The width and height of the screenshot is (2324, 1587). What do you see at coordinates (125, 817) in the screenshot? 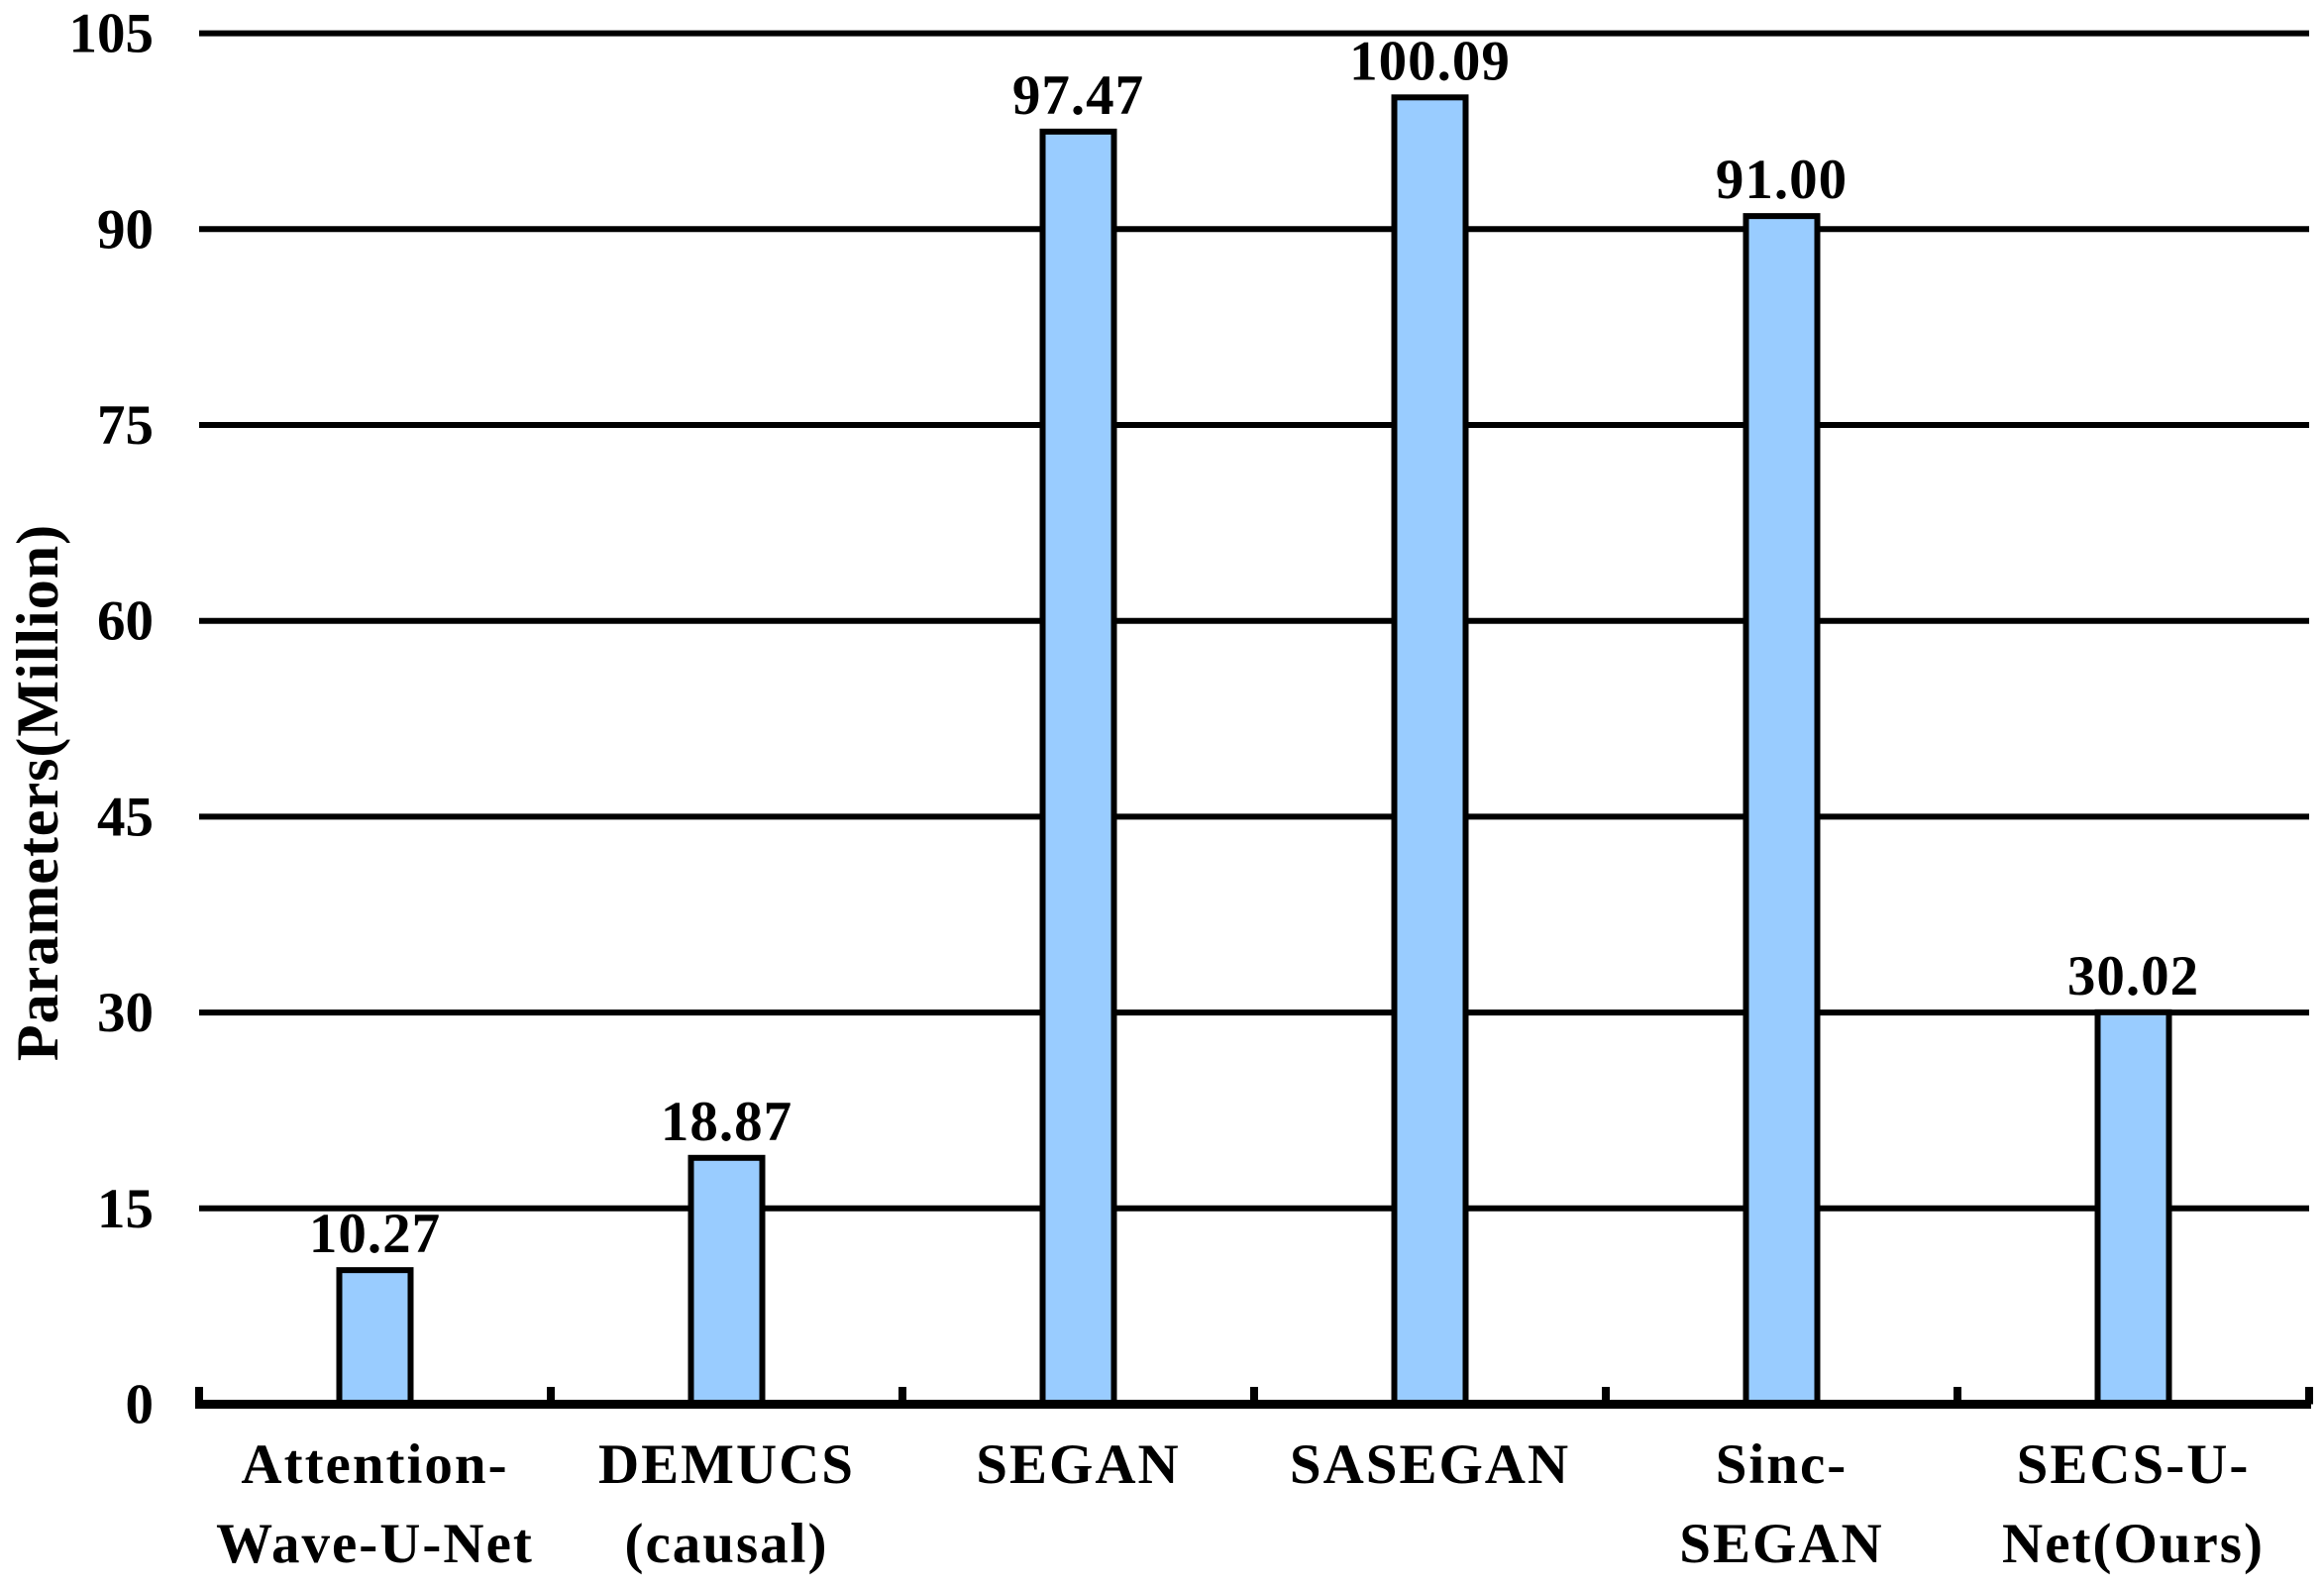
I see `y-tick-label-45: 45` at bounding box center [125, 817].